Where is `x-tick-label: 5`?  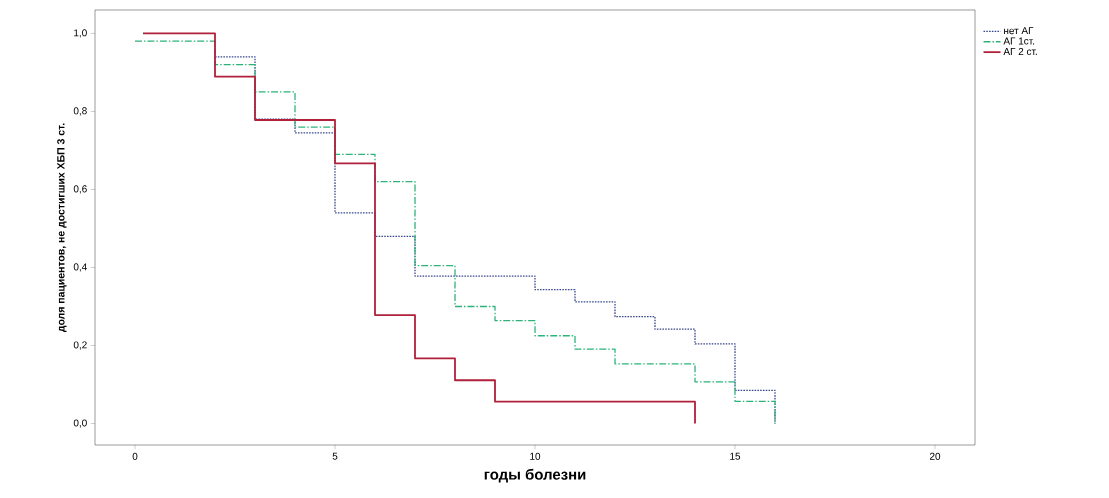
x-tick-label: 5 is located at coordinates (335, 456).